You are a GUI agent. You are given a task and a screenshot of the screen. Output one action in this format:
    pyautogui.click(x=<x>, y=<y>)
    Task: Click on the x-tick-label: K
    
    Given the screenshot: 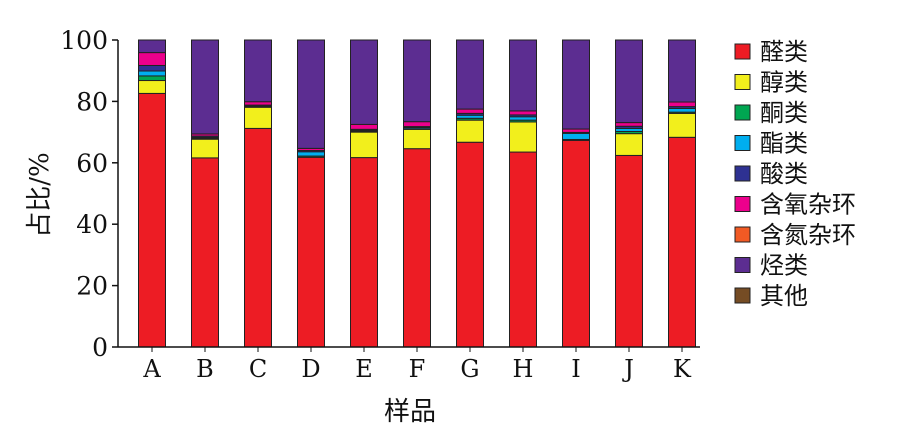 What is the action you would take?
    pyautogui.click(x=682, y=369)
    